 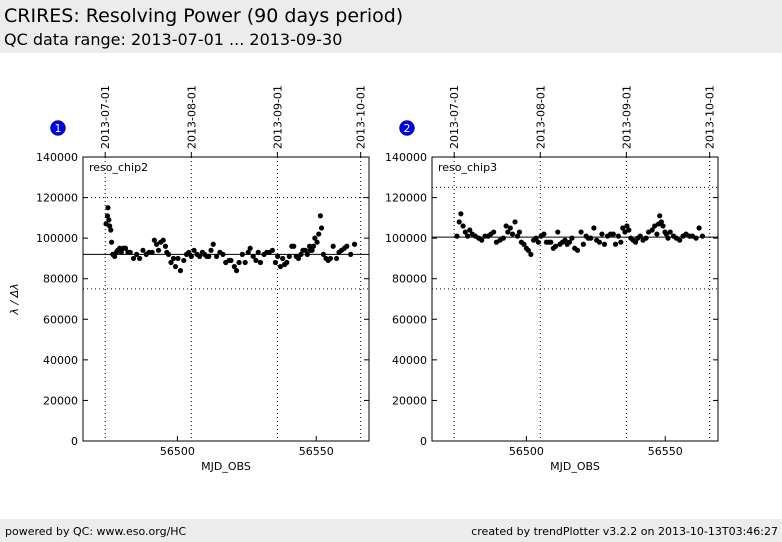 I want to click on y-tick-label: 120000, so click(x=406, y=198).